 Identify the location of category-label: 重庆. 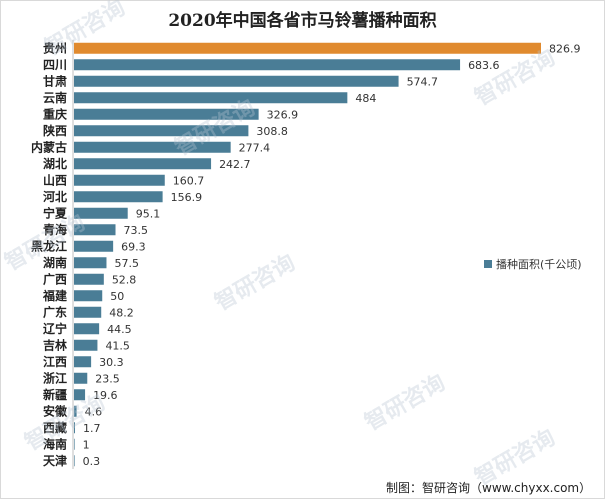
(55, 113).